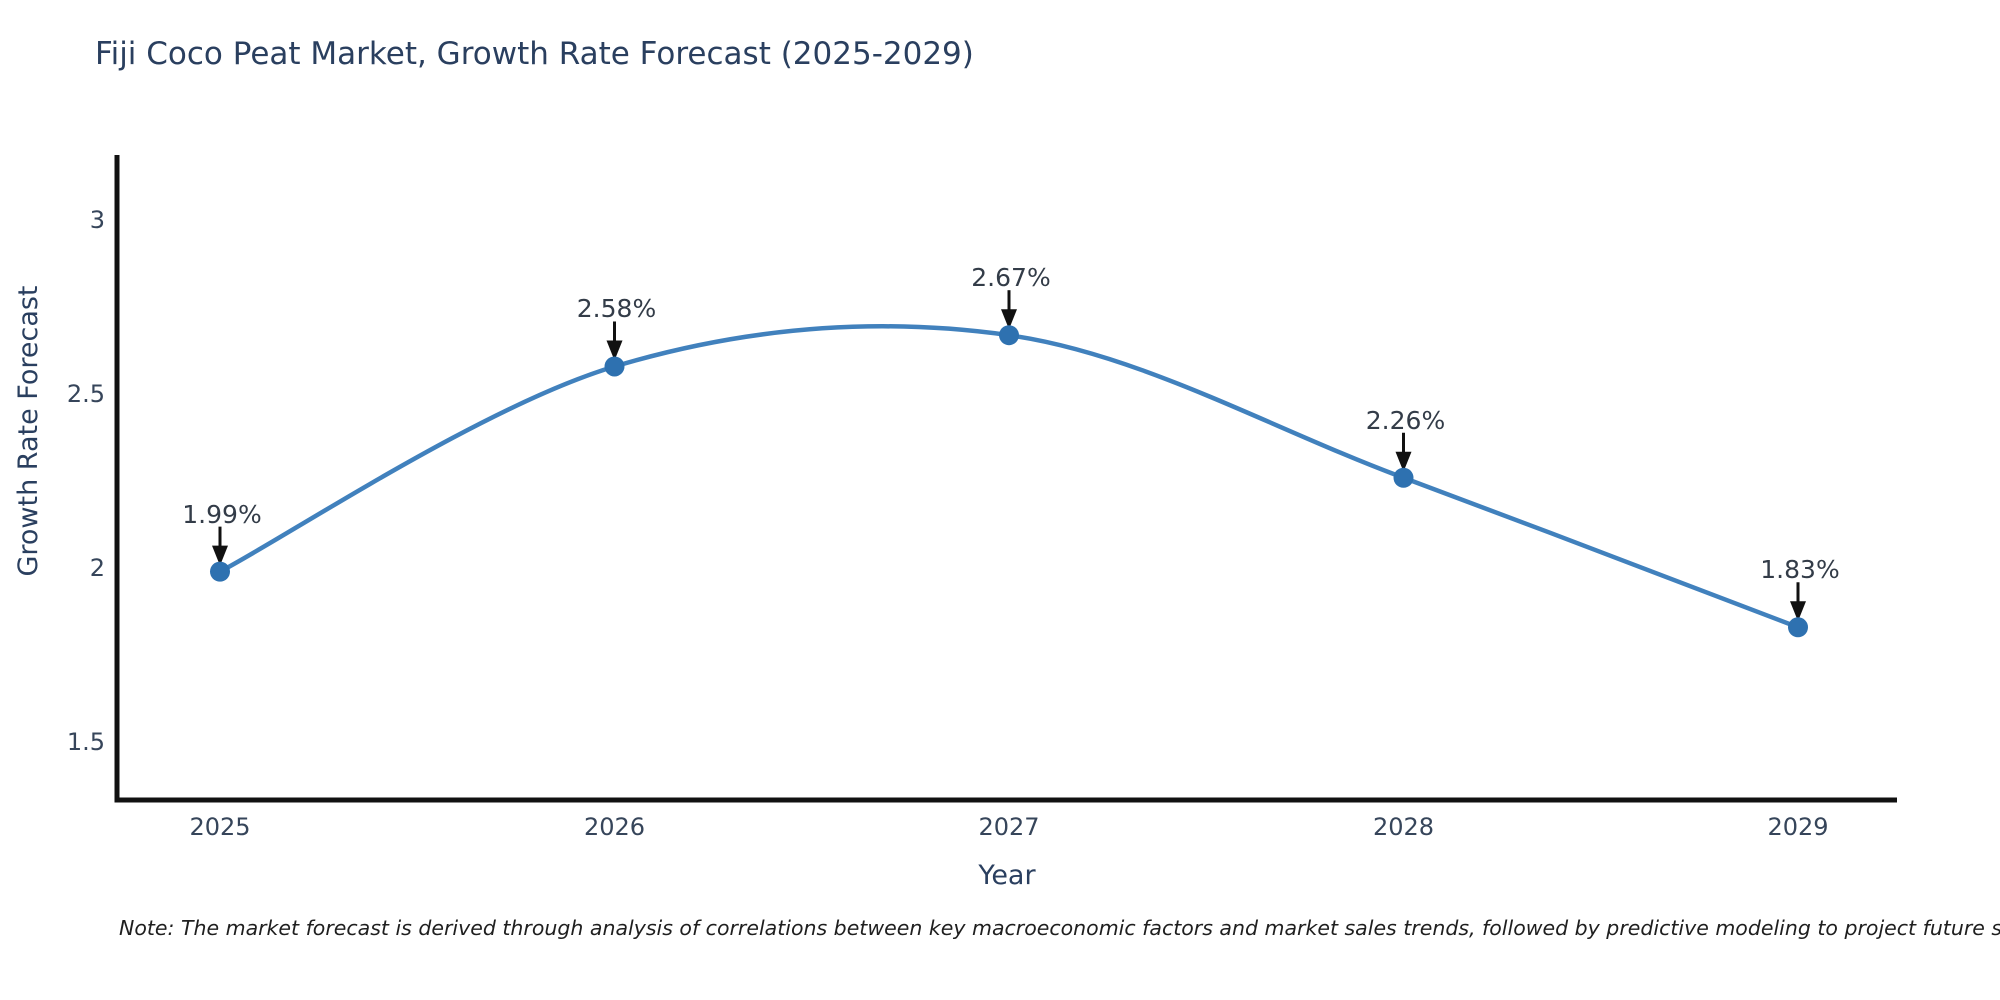  I want to click on data-point-2029, so click(1798, 627).